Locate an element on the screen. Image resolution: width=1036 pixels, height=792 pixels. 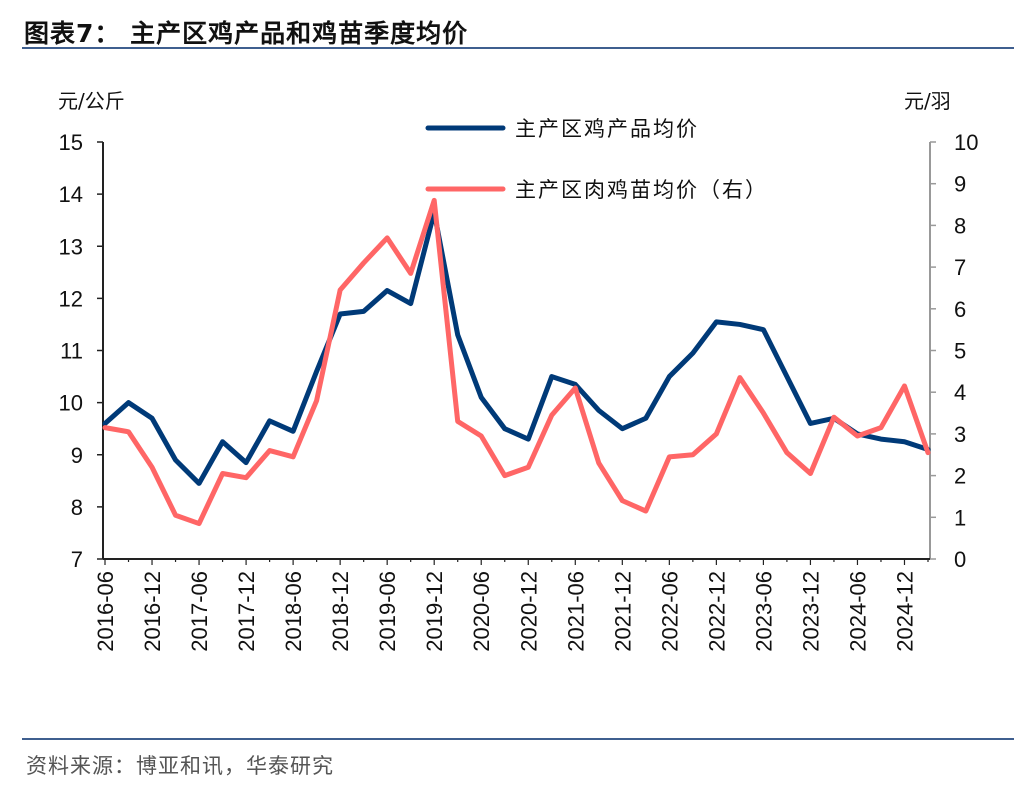
x-tick-label: 2022-06 is located at coordinates (669, 611).